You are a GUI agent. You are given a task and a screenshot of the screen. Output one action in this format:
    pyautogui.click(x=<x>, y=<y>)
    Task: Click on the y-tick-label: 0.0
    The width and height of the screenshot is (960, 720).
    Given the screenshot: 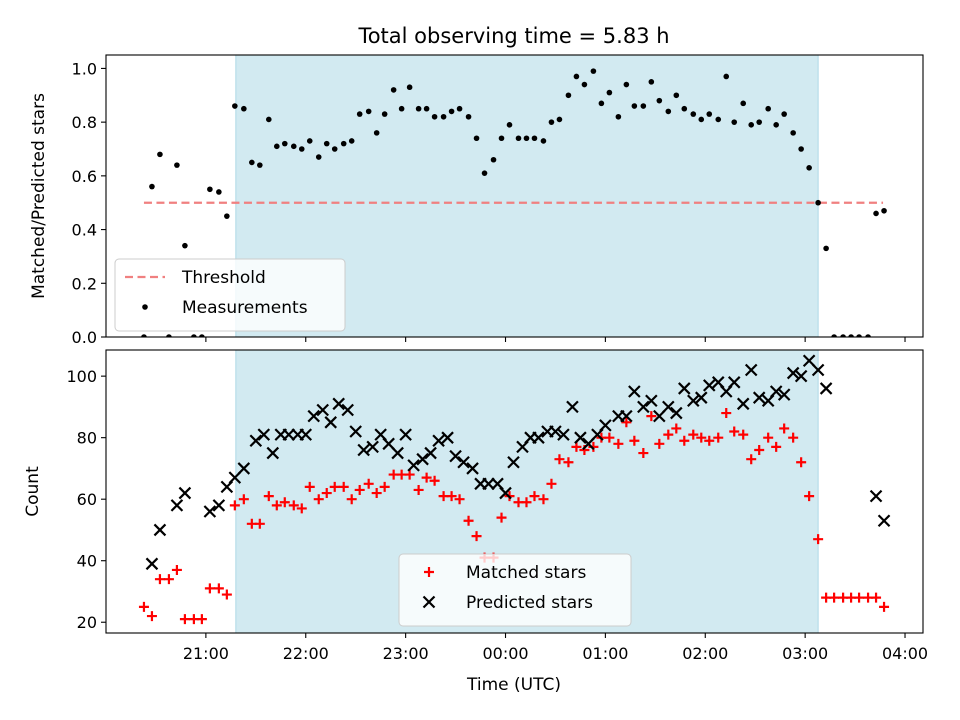 What is the action you would take?
    pyautogui.click(x=84, y=337)
    